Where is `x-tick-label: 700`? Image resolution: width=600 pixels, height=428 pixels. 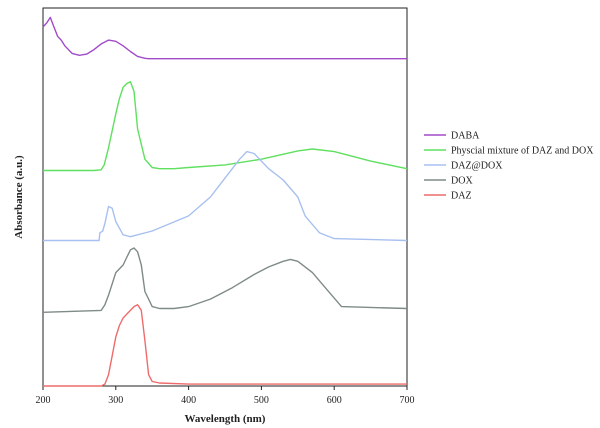
x-tick-label: 700 is located at coordinates (407, 400).